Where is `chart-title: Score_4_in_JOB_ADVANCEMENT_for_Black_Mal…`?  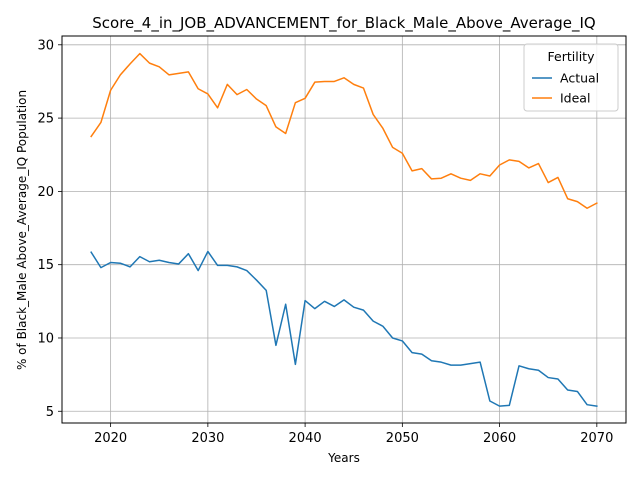
chart-title: Score_4_in_JOB_ADVANCEMENT_for_Black_Mal… is located at coordinates (343, 23).